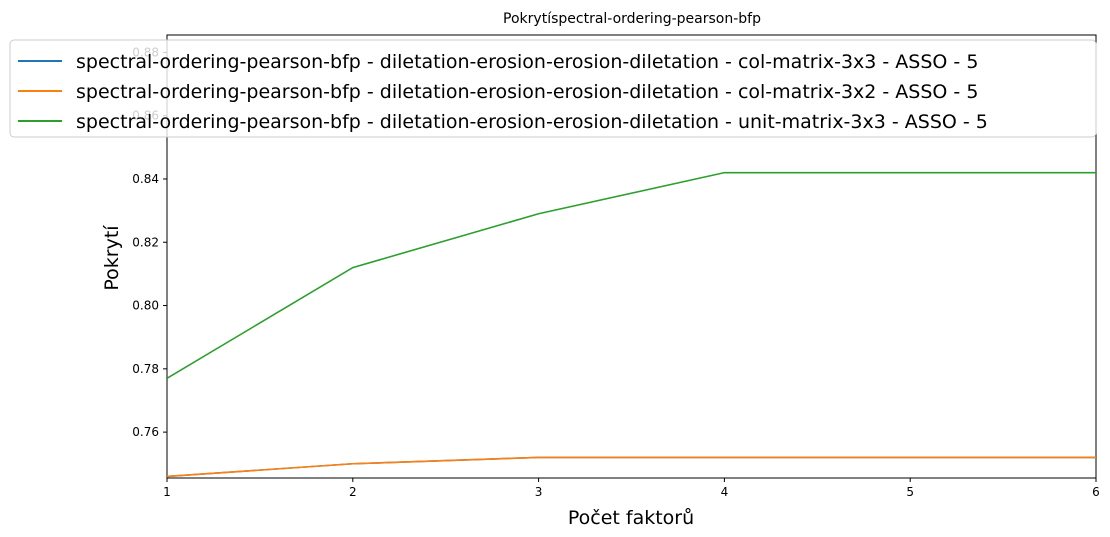  What do you see at coordinates (910, 492) in the screenshot?
I see `x-tick-label: 5` at bounding box center [910, 492].